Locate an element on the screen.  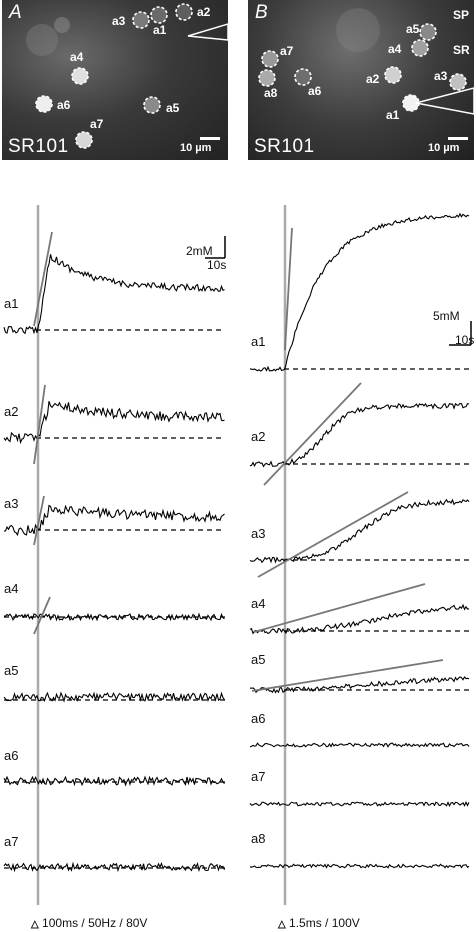
trace-b-a6 is located at coordinates (359, 745).